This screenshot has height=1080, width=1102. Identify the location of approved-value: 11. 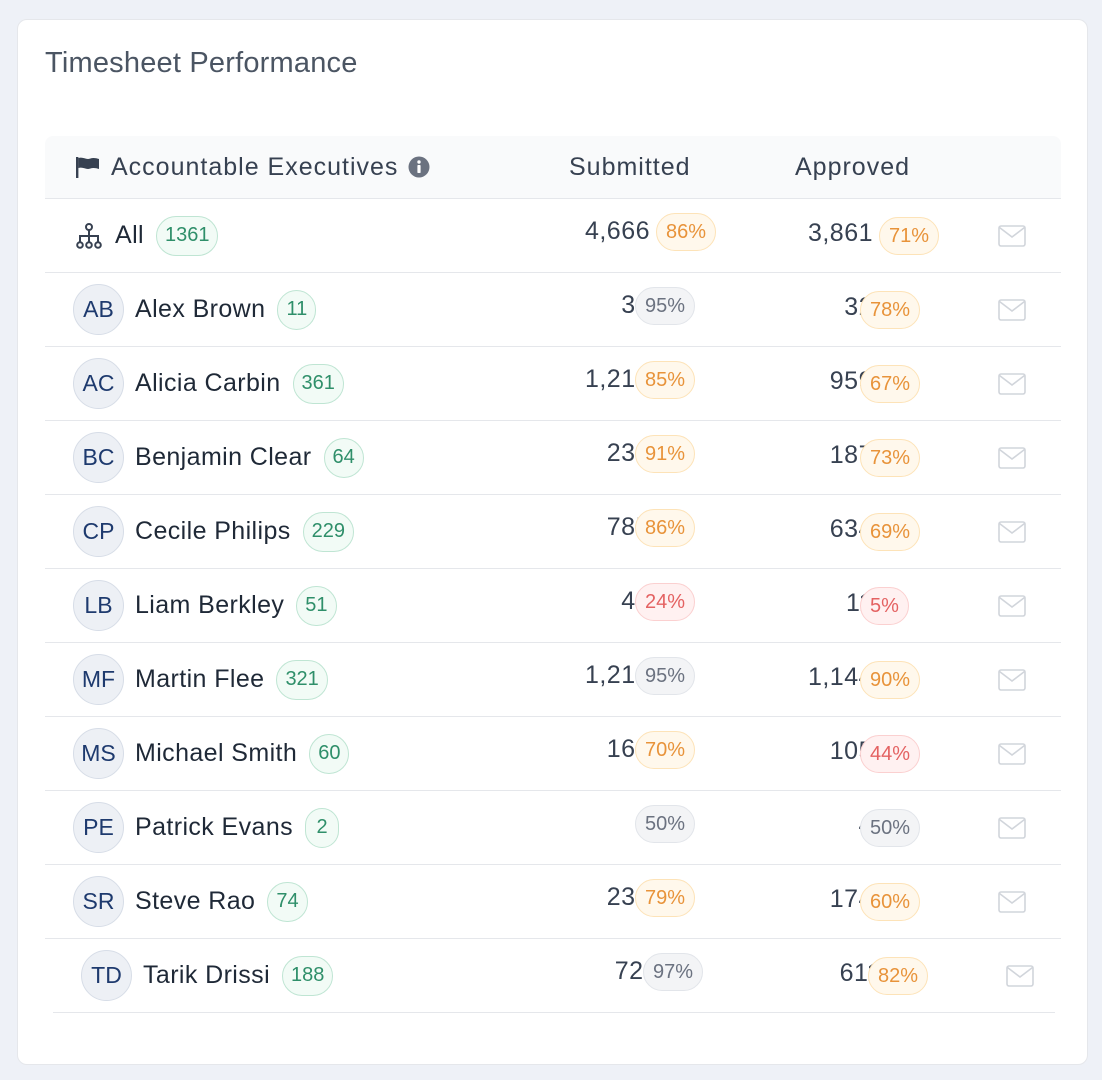
(818, 603).